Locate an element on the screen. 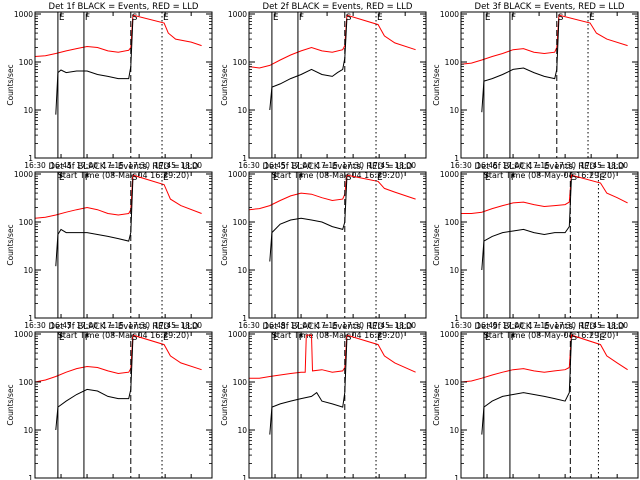 This screenshot has width=640, height=480. chart-title: Det 1f BLACK = Events, RED = LLD is located at coordinates (124, 7).